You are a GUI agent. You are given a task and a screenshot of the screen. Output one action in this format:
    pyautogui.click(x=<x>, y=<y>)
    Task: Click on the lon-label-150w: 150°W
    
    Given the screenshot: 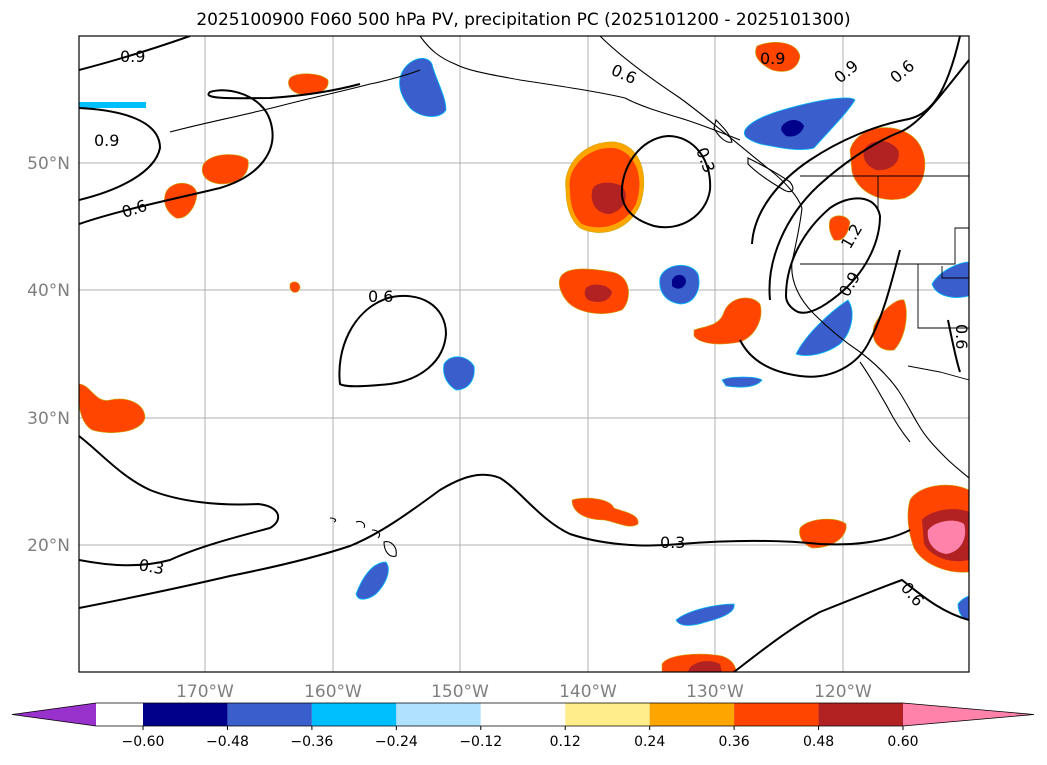 What is the action you would take?
    pyautogui.click(x=460, y=692)
    